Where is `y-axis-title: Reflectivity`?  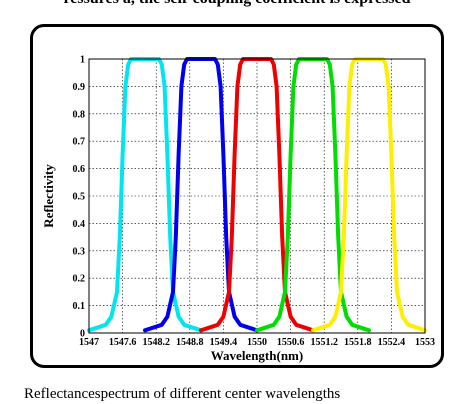
y-axis-title: Reflectivity is located at coordinates (48, 196).